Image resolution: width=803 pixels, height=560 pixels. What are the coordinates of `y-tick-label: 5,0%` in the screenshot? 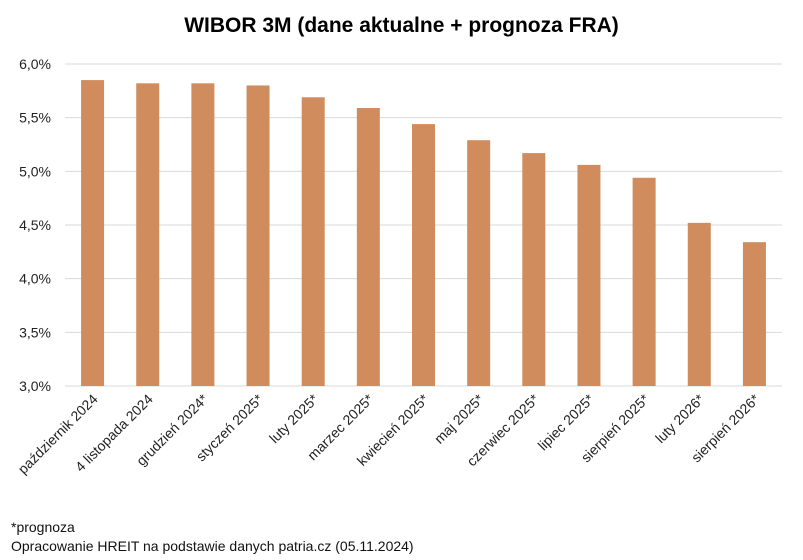 It's located at (35, 171).